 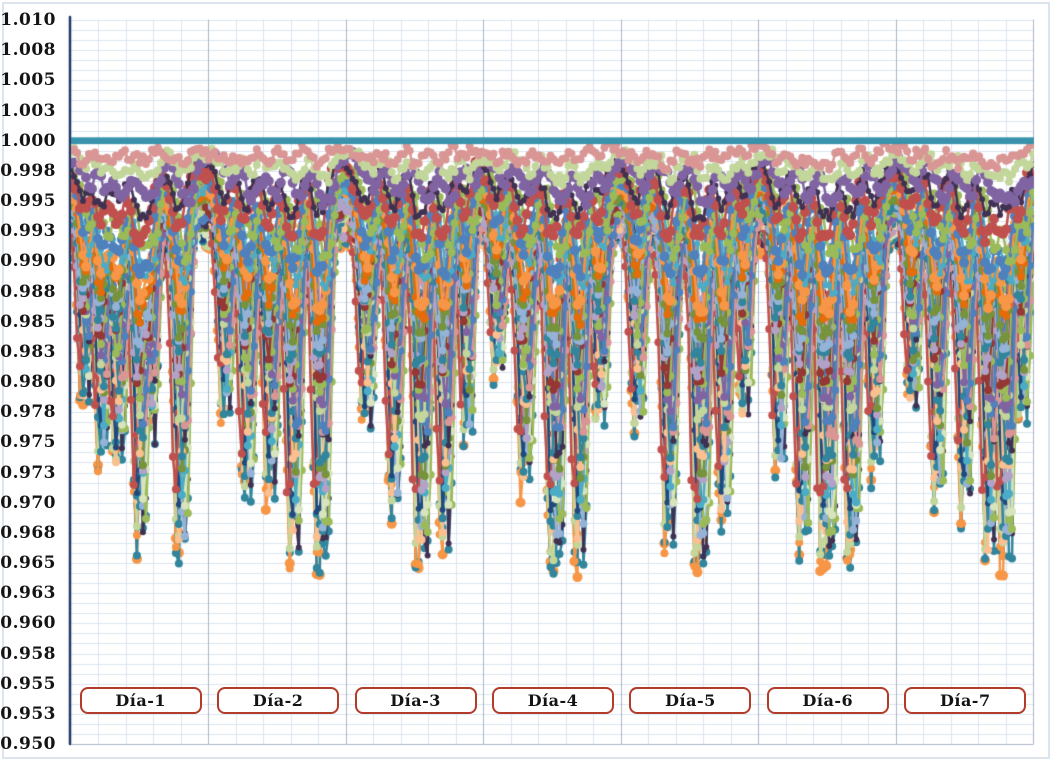 I want to click on y-tick-label: 0.965, so click(x=28, y=563).